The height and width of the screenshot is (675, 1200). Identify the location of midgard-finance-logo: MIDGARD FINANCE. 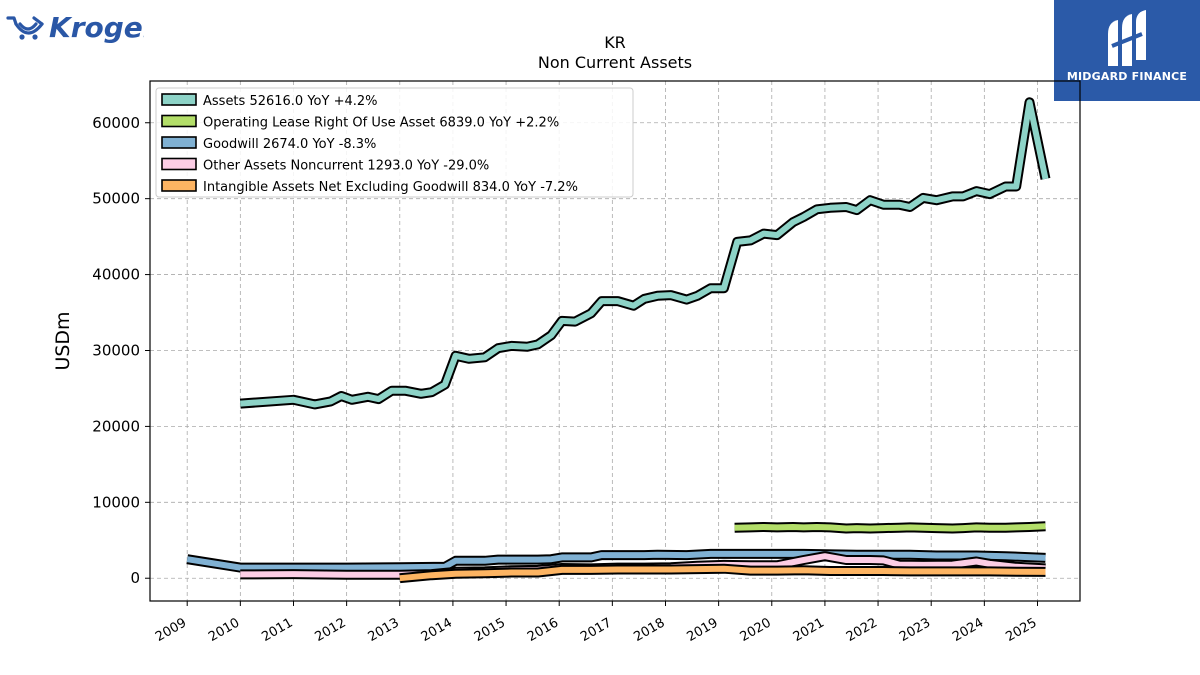
(1127, 50).